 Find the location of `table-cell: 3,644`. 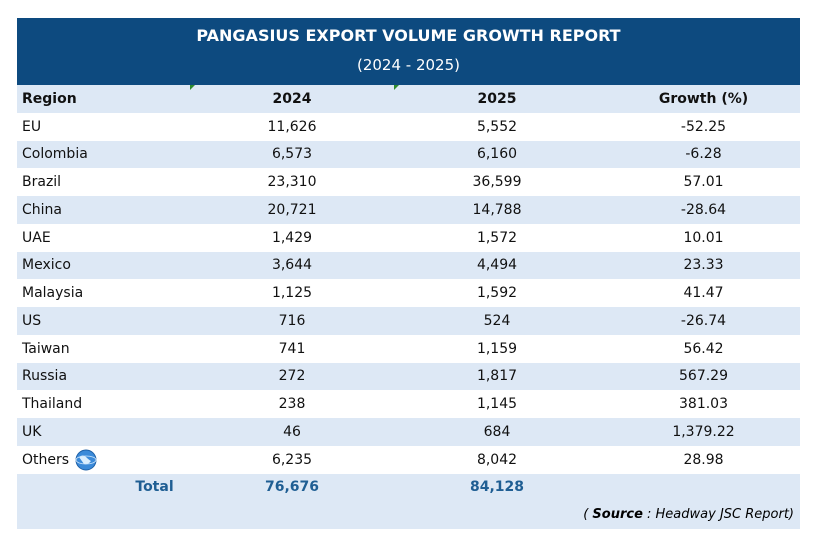

table-cell: 3,644 is located at coordinates (292, 265).